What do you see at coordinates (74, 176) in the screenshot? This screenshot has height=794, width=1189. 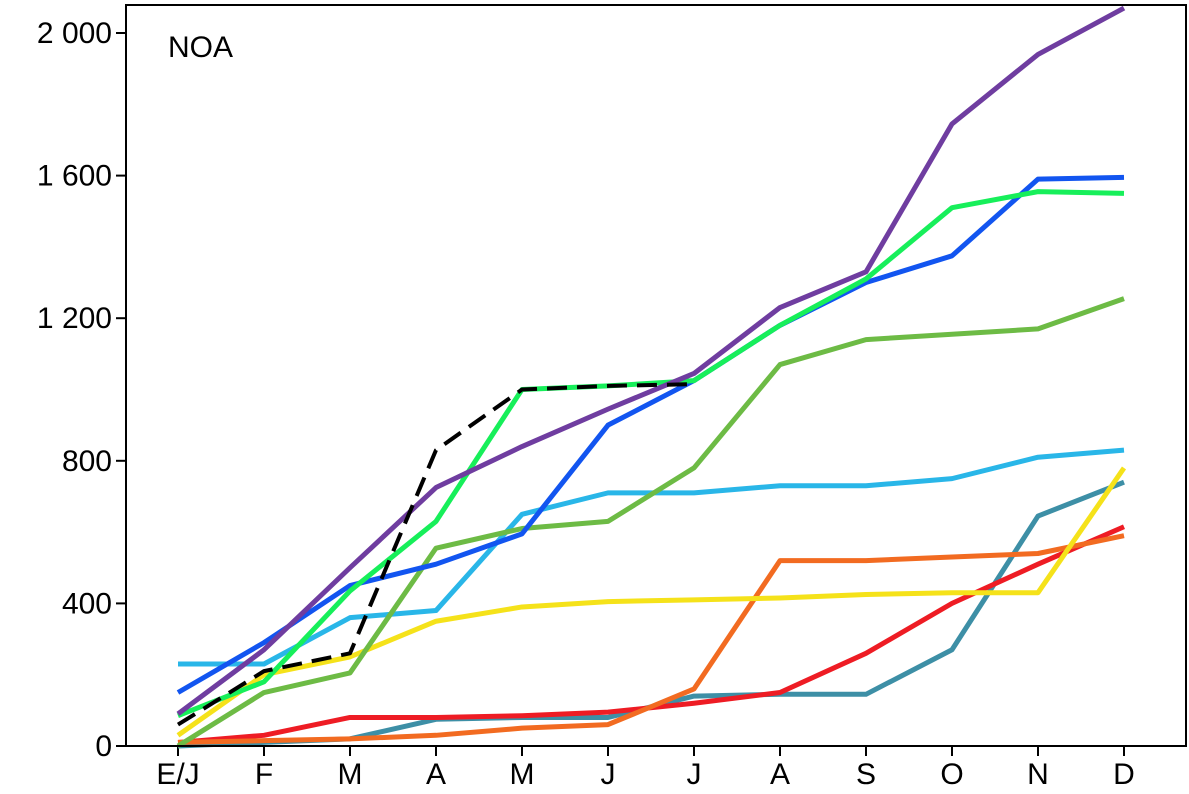 I see `y-tick-label: 1 600` at bounding box center [74, 176].